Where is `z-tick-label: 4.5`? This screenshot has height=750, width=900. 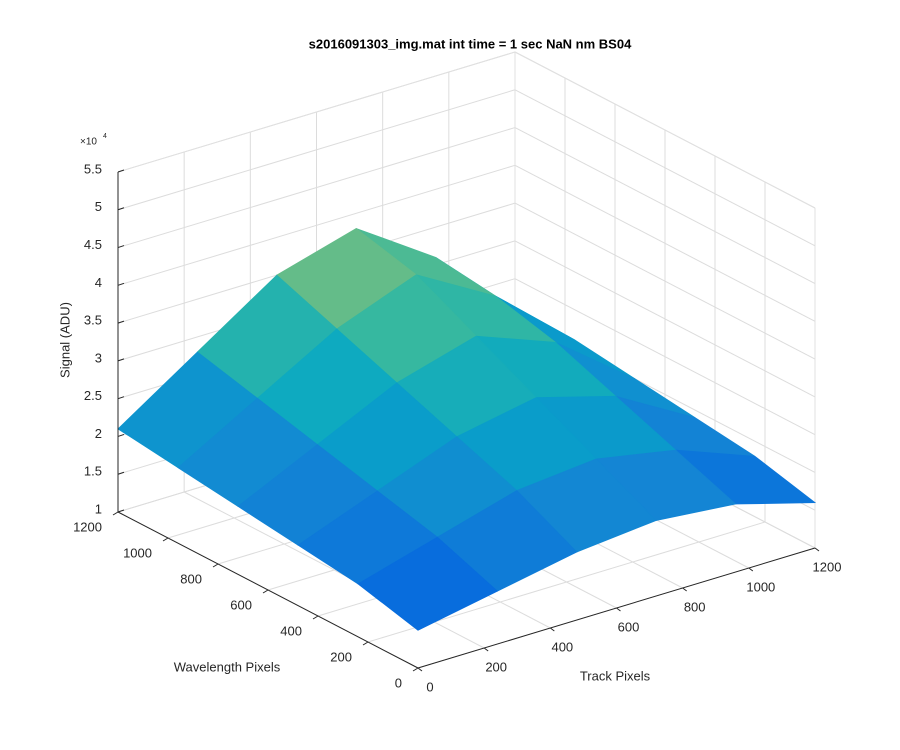 z-tick-label: 4.5 is located at coordinates (93, 244).